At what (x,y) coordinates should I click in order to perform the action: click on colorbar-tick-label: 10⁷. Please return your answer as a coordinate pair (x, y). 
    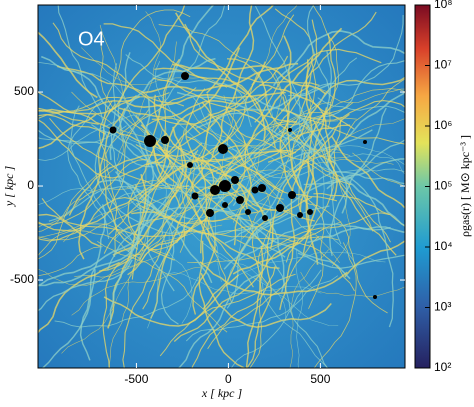
    Looking at the image, I should click on (443, 65).